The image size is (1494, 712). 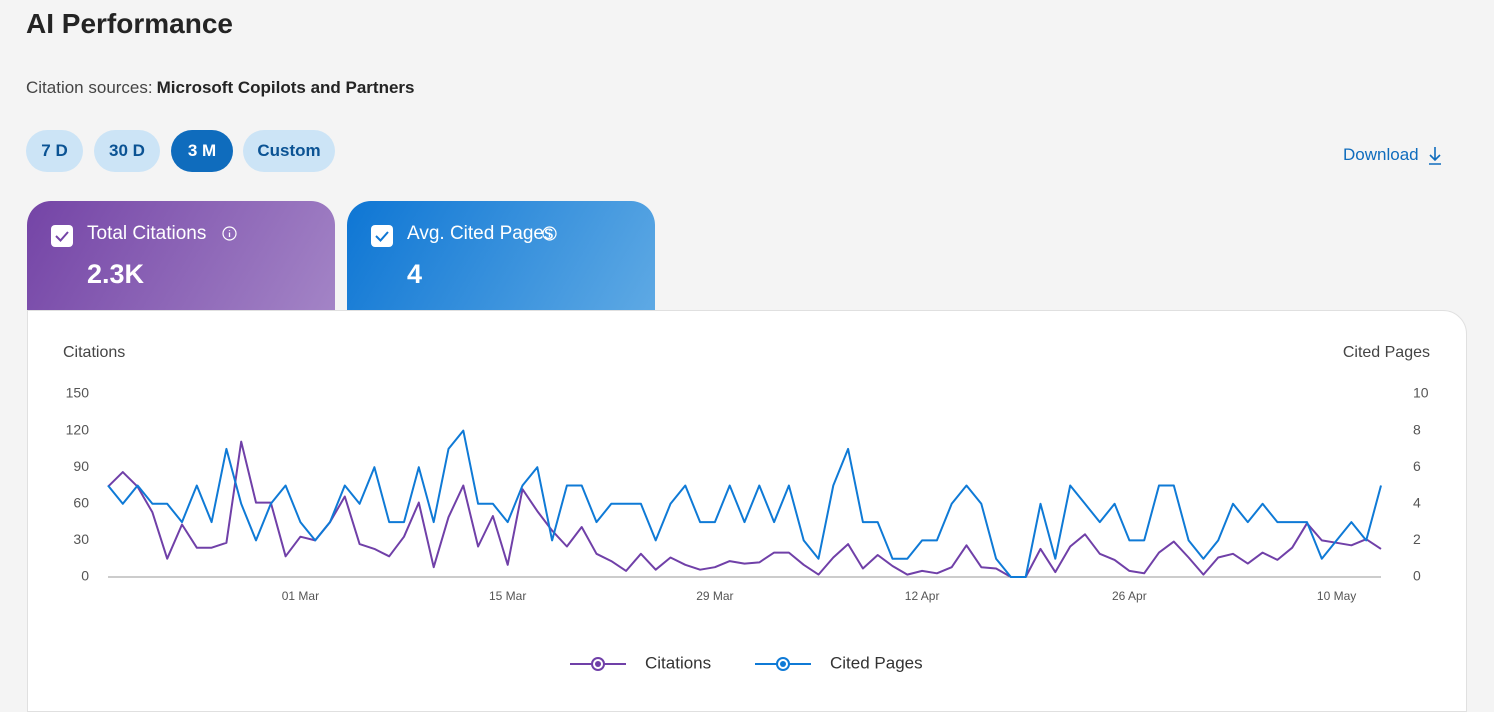 I want to click on range-button: Custom, so click(x=289, y=151).